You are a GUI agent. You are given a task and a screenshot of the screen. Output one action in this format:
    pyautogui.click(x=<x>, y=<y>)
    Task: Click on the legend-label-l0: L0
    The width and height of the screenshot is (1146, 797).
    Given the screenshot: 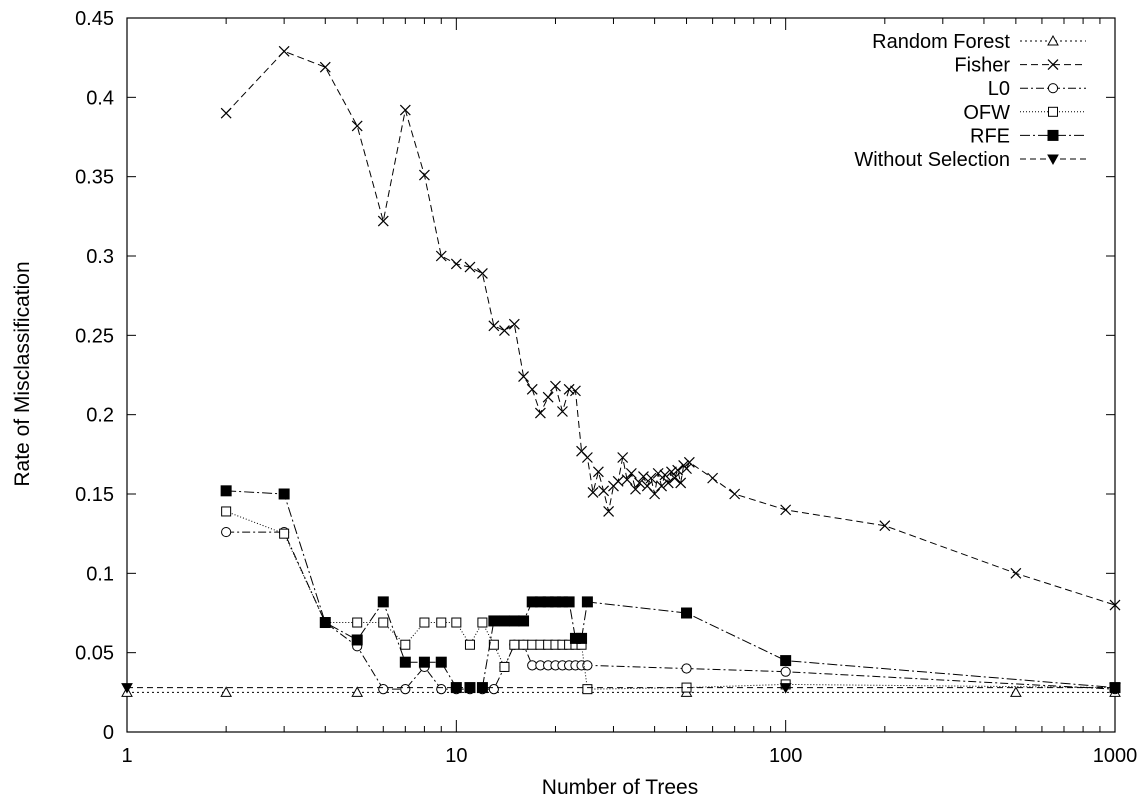 What is the action you would take?
    pyautogui.click(x=999, y=89)
    